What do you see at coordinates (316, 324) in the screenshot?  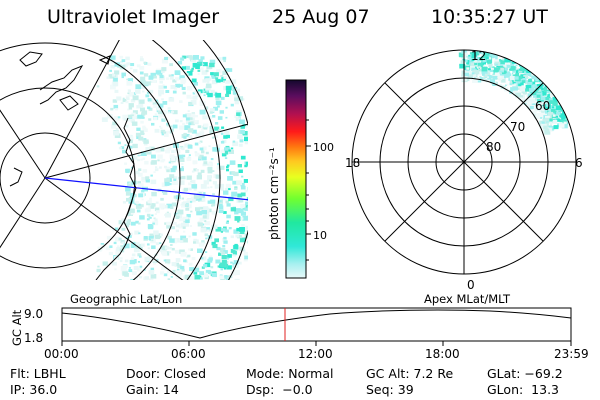 I see `altitude-curve` at bounding box center [316, 324].